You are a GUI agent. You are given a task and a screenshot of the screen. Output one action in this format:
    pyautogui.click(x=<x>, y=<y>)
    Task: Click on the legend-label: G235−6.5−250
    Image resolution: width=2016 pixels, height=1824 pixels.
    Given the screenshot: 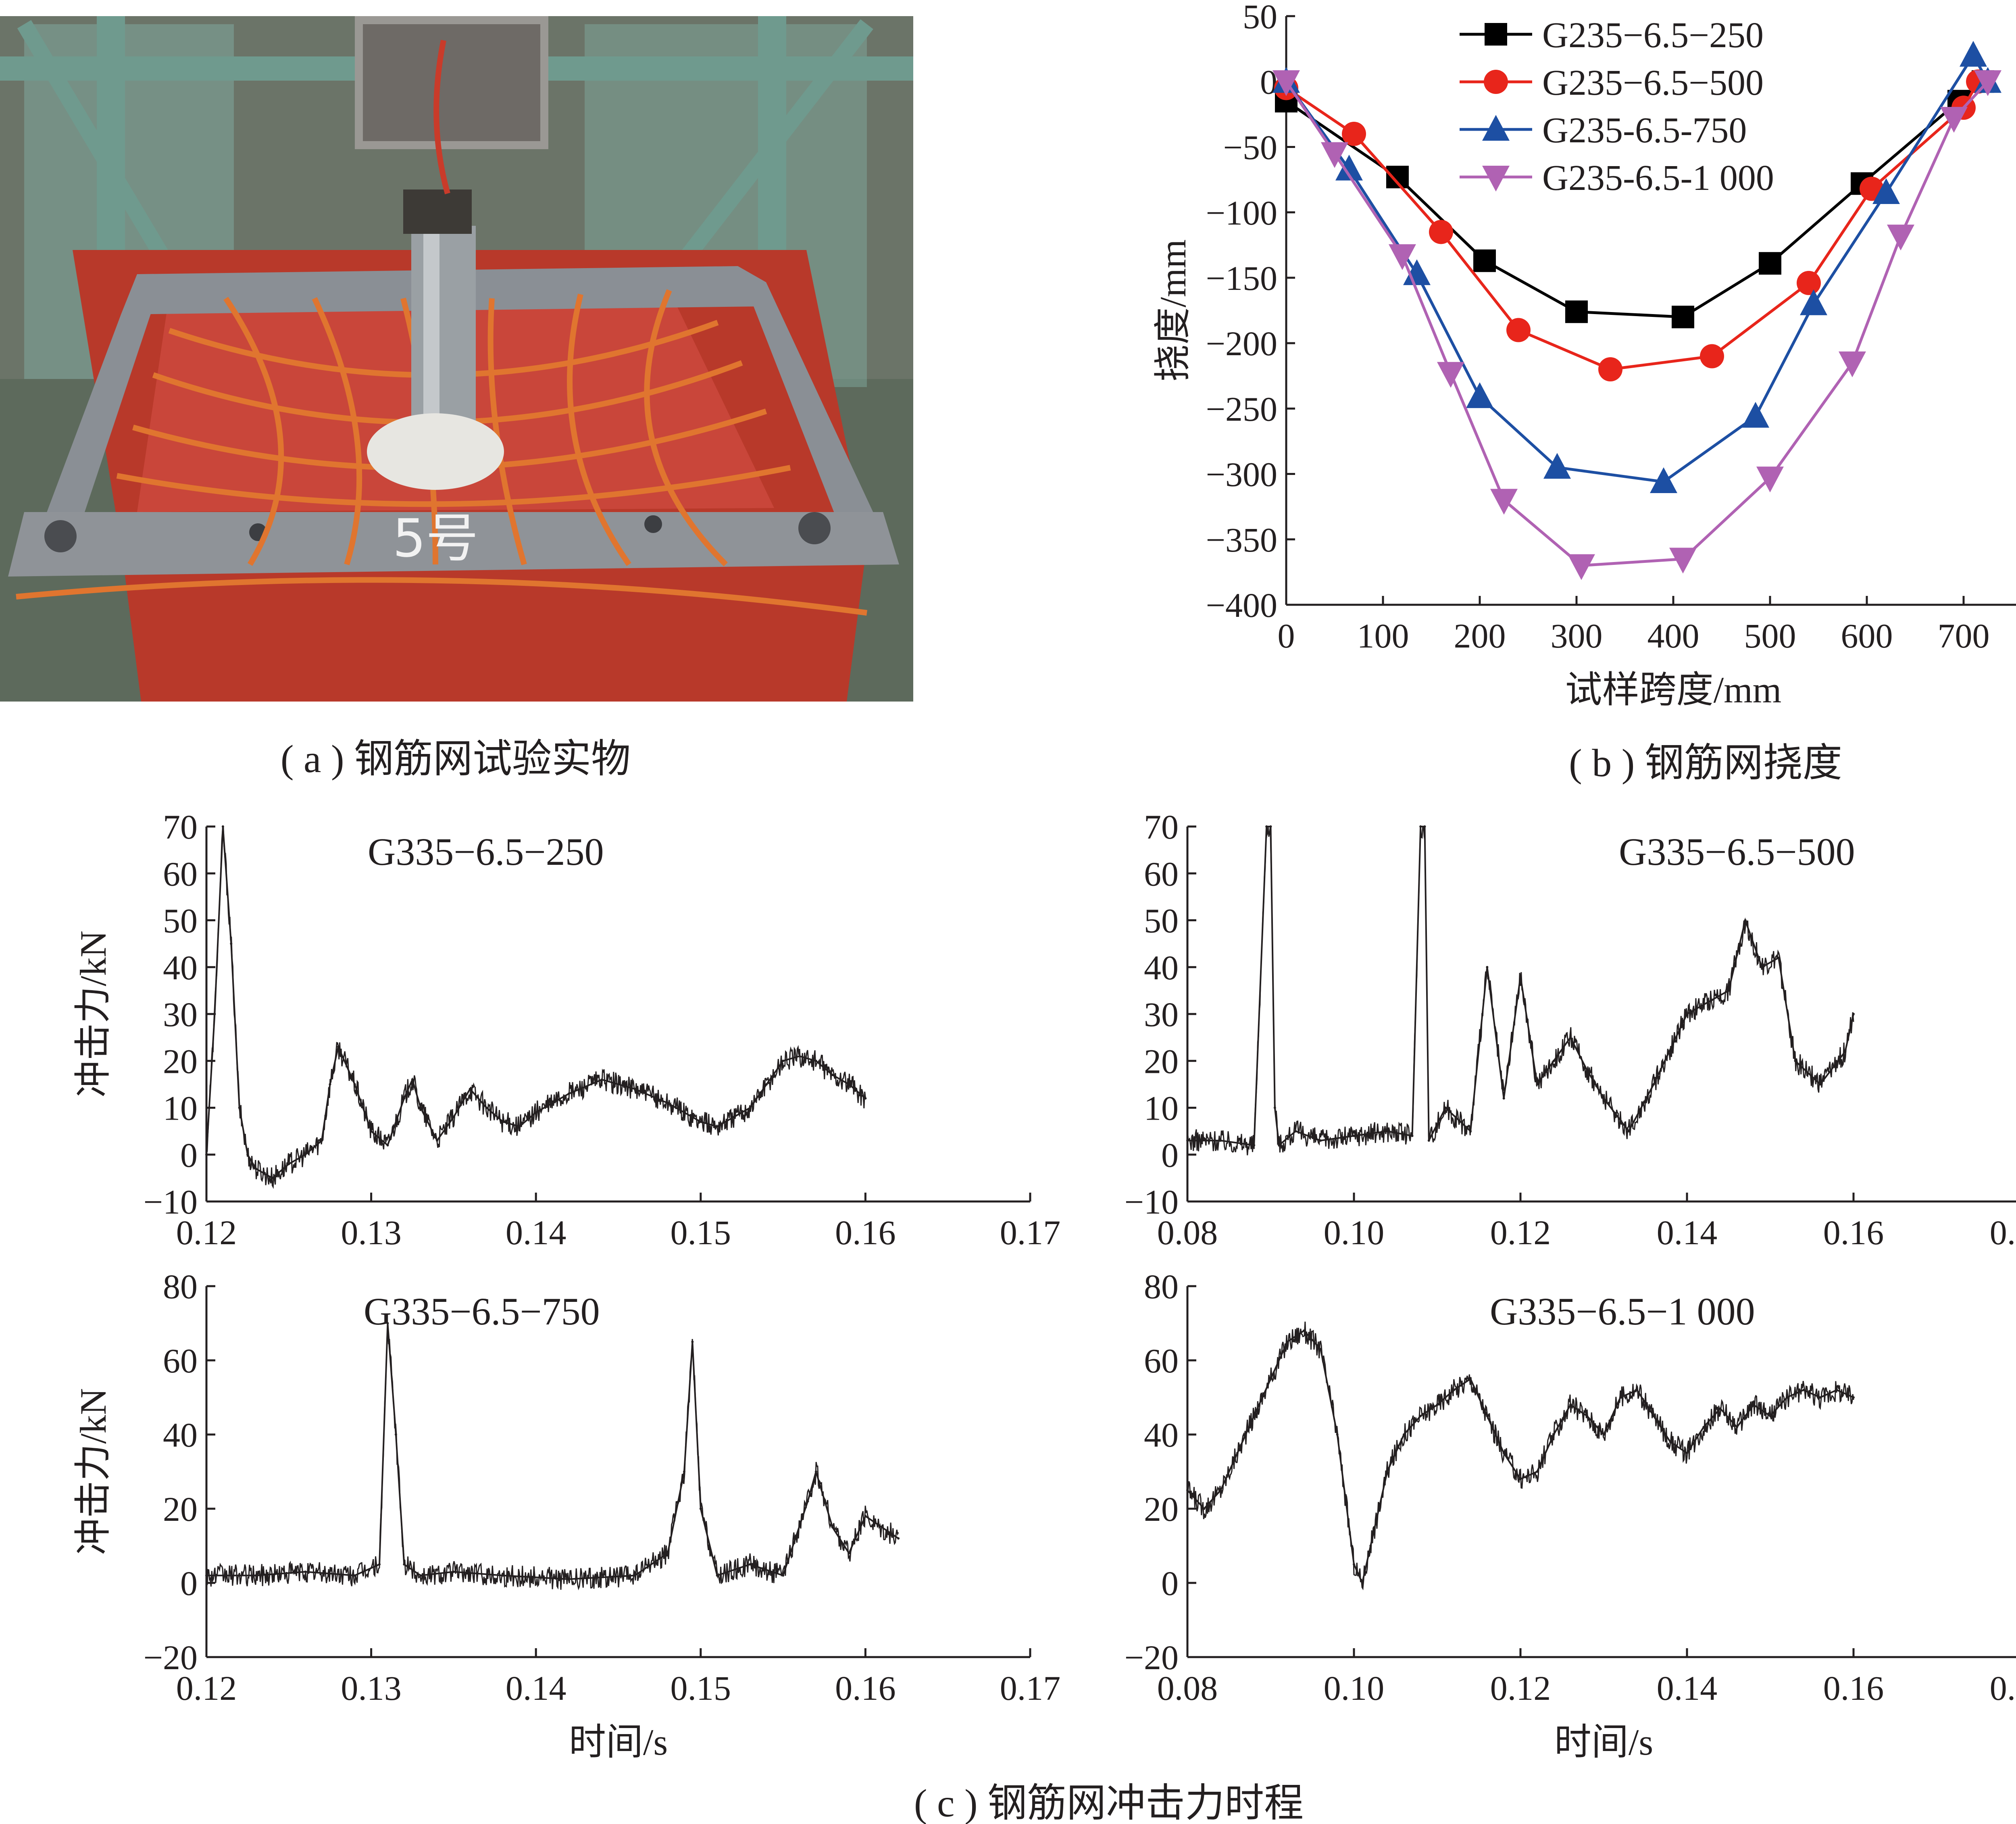 What is the action you would take?
    pyautogui.click(x=1653, y=35)
    